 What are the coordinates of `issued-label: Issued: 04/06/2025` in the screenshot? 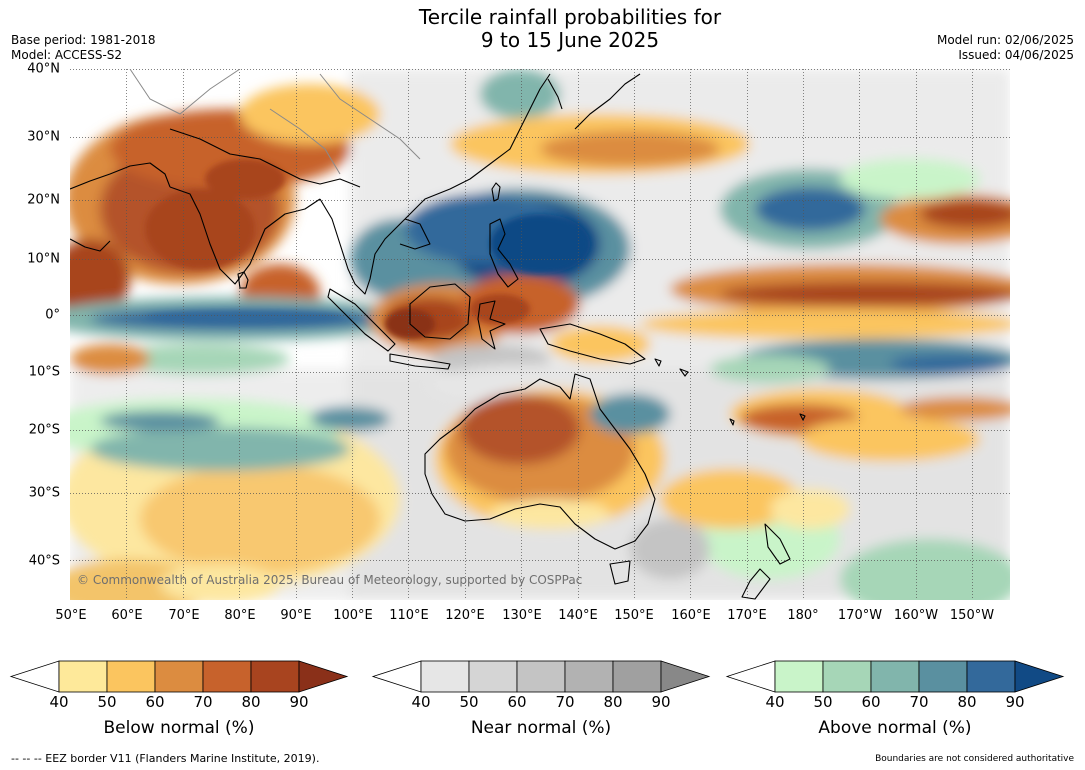 It's located at (1016, 55).